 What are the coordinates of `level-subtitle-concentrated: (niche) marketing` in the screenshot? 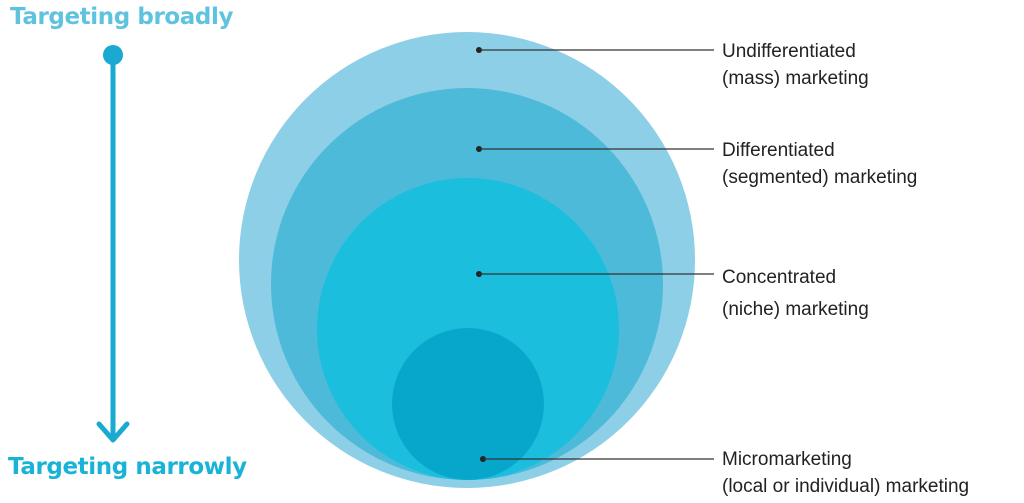 It's located at (795, 309).